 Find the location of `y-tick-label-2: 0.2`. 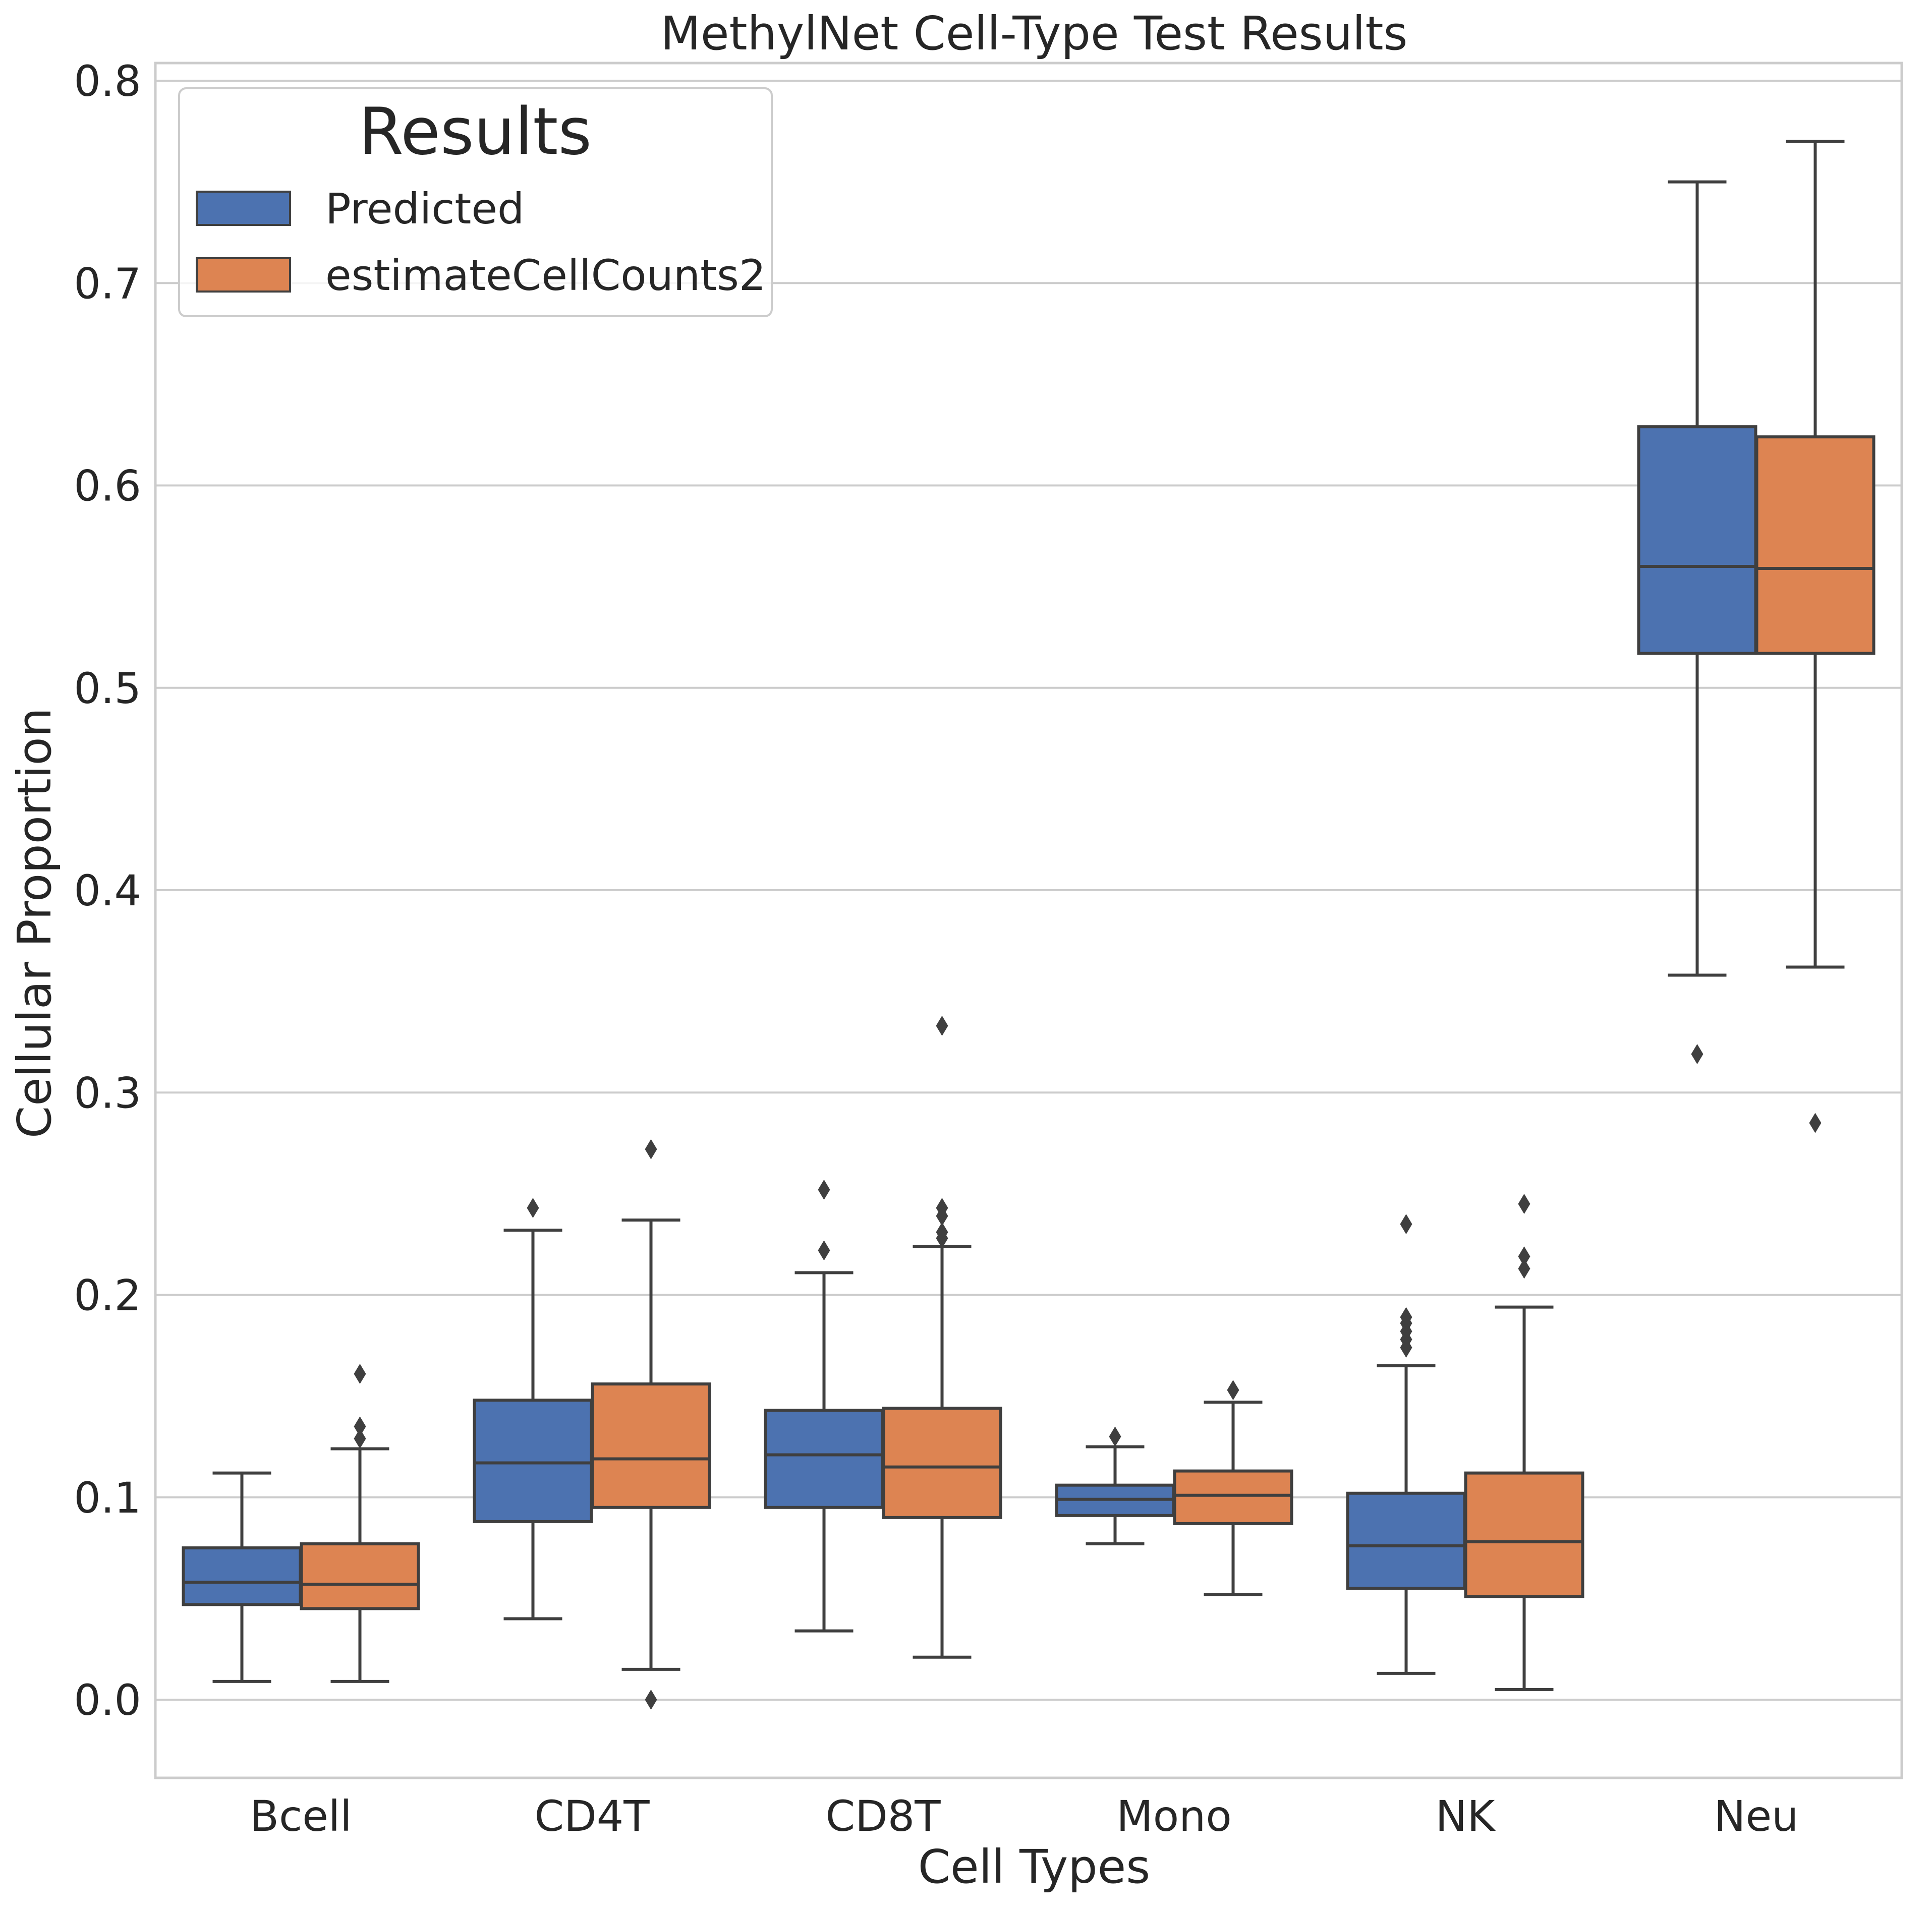

y-tick-label-2: 0.2 is located at coordinates (107, 1296).